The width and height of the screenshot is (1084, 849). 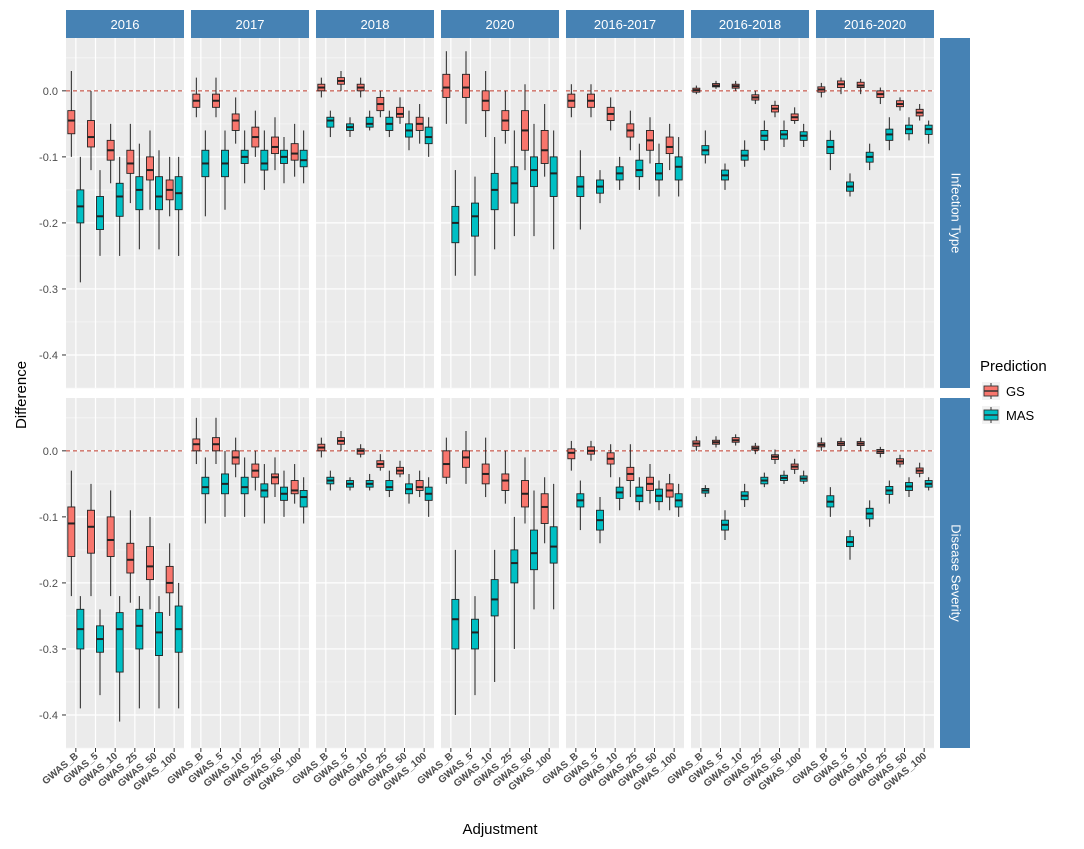 I want to click on column-strip-2016, so click(x=125, y=24).